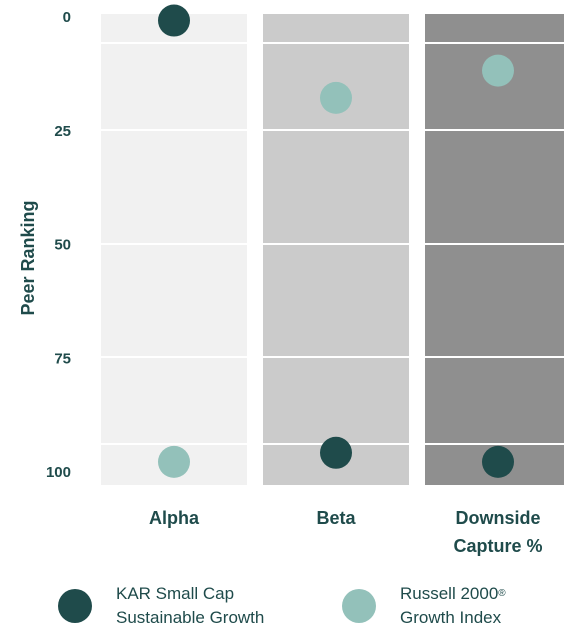 This screenshot has width=564, height=635. Describe the element at coordinates (75, 606) in the screenshot. I see `legend-swatch-kar` at that location.